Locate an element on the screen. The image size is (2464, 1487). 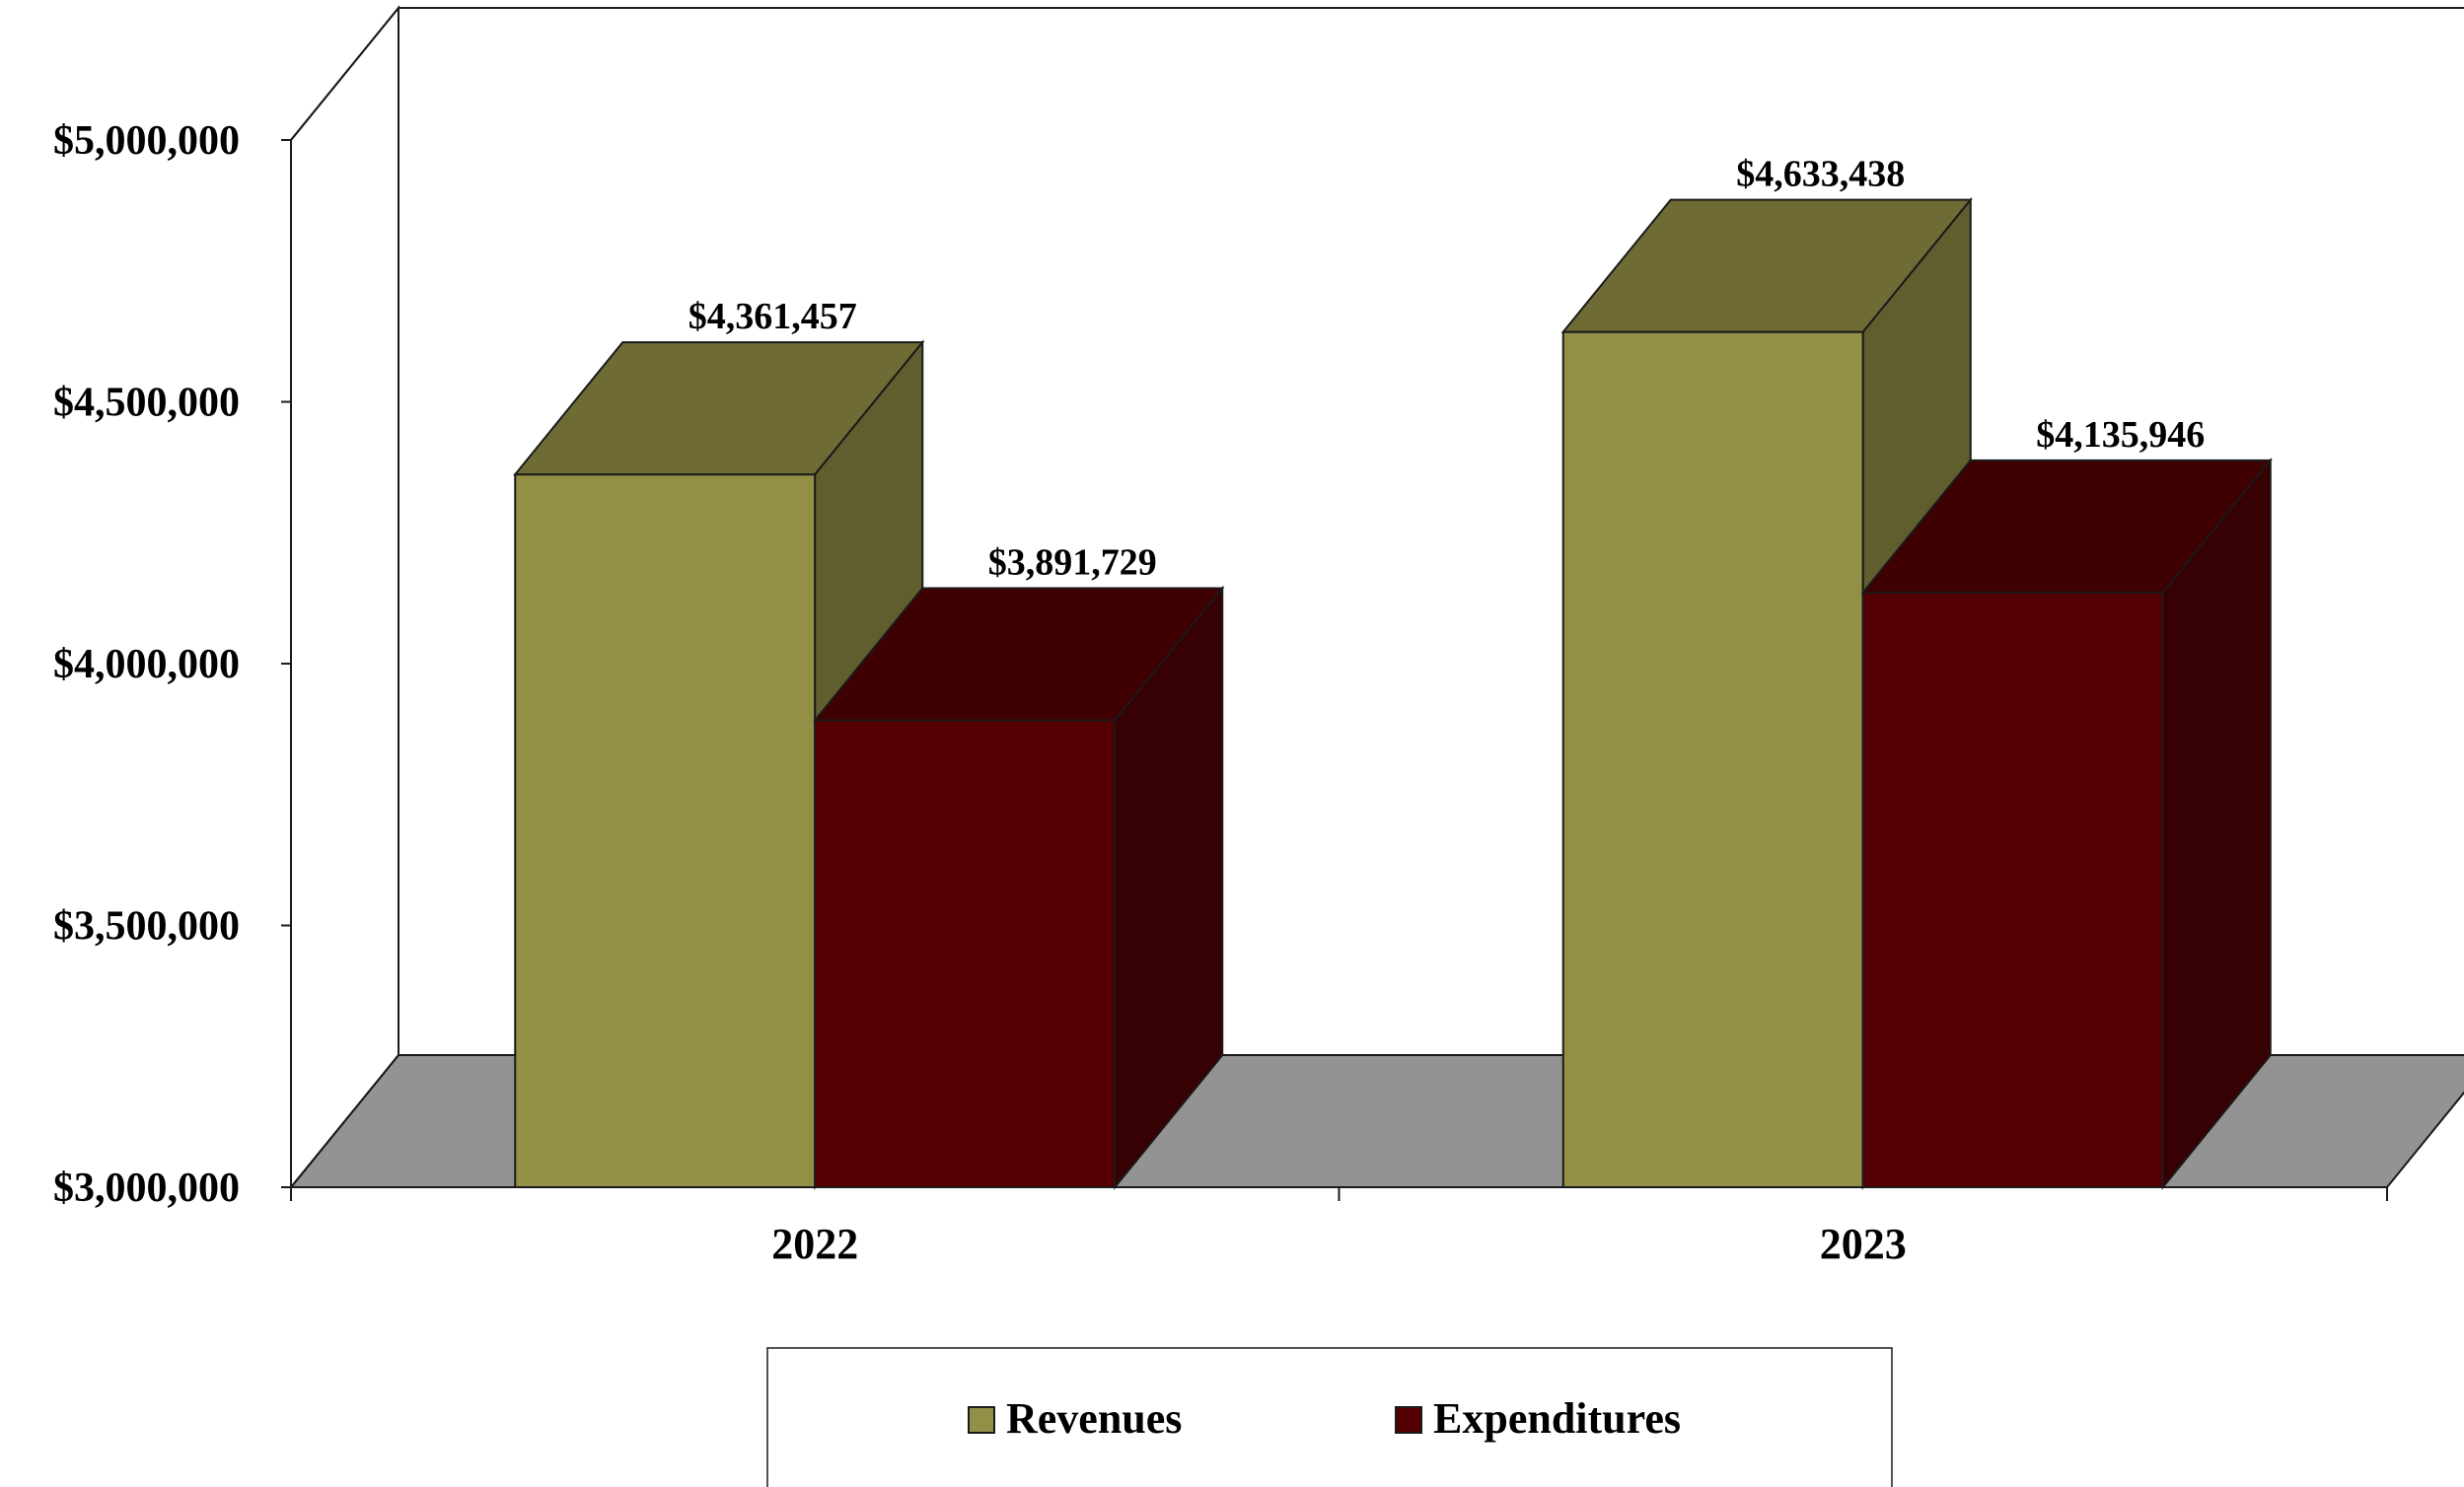
data-label-revenues-2023: $4,633,438 is located at coordinates (1820, 174).